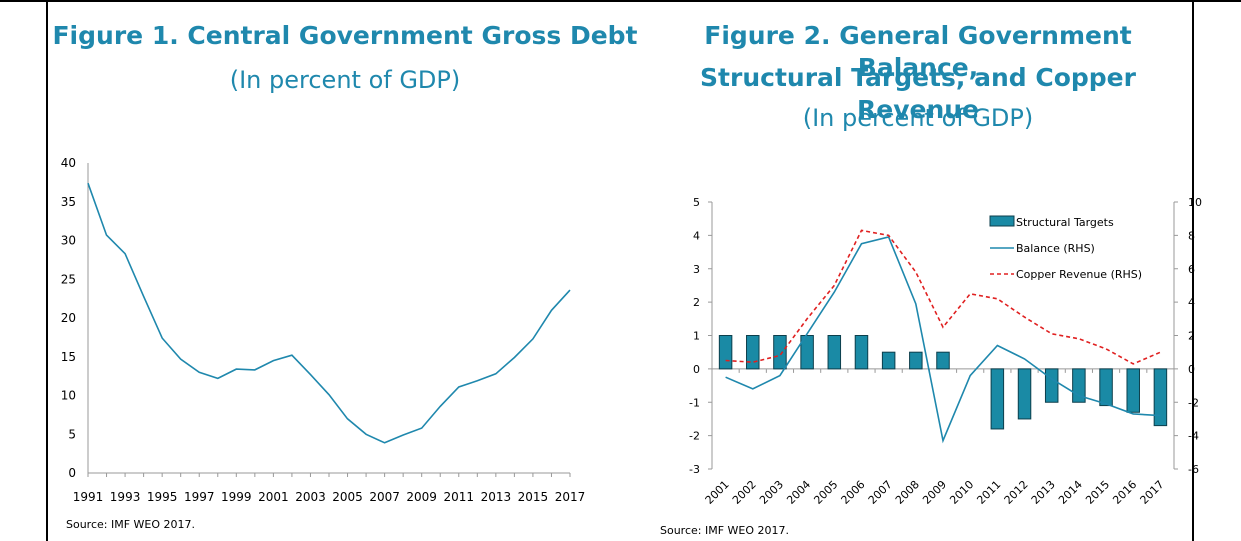  I want to click on x-tick-label: 2015, so click(533, 497).